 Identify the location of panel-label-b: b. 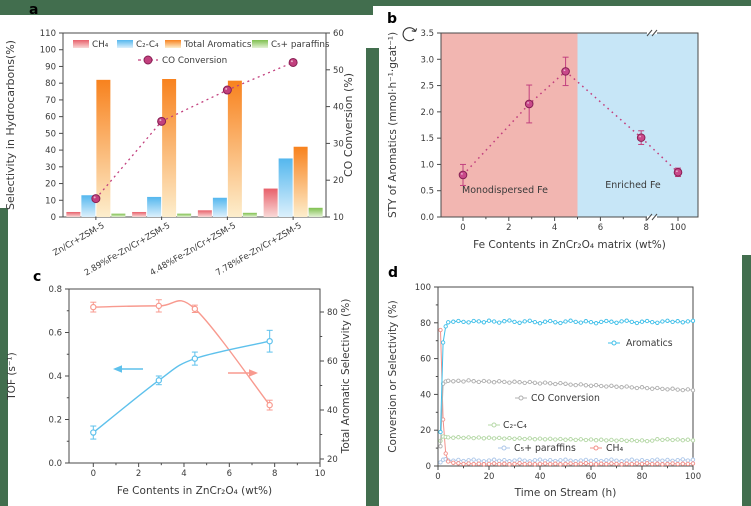
(392, 19).